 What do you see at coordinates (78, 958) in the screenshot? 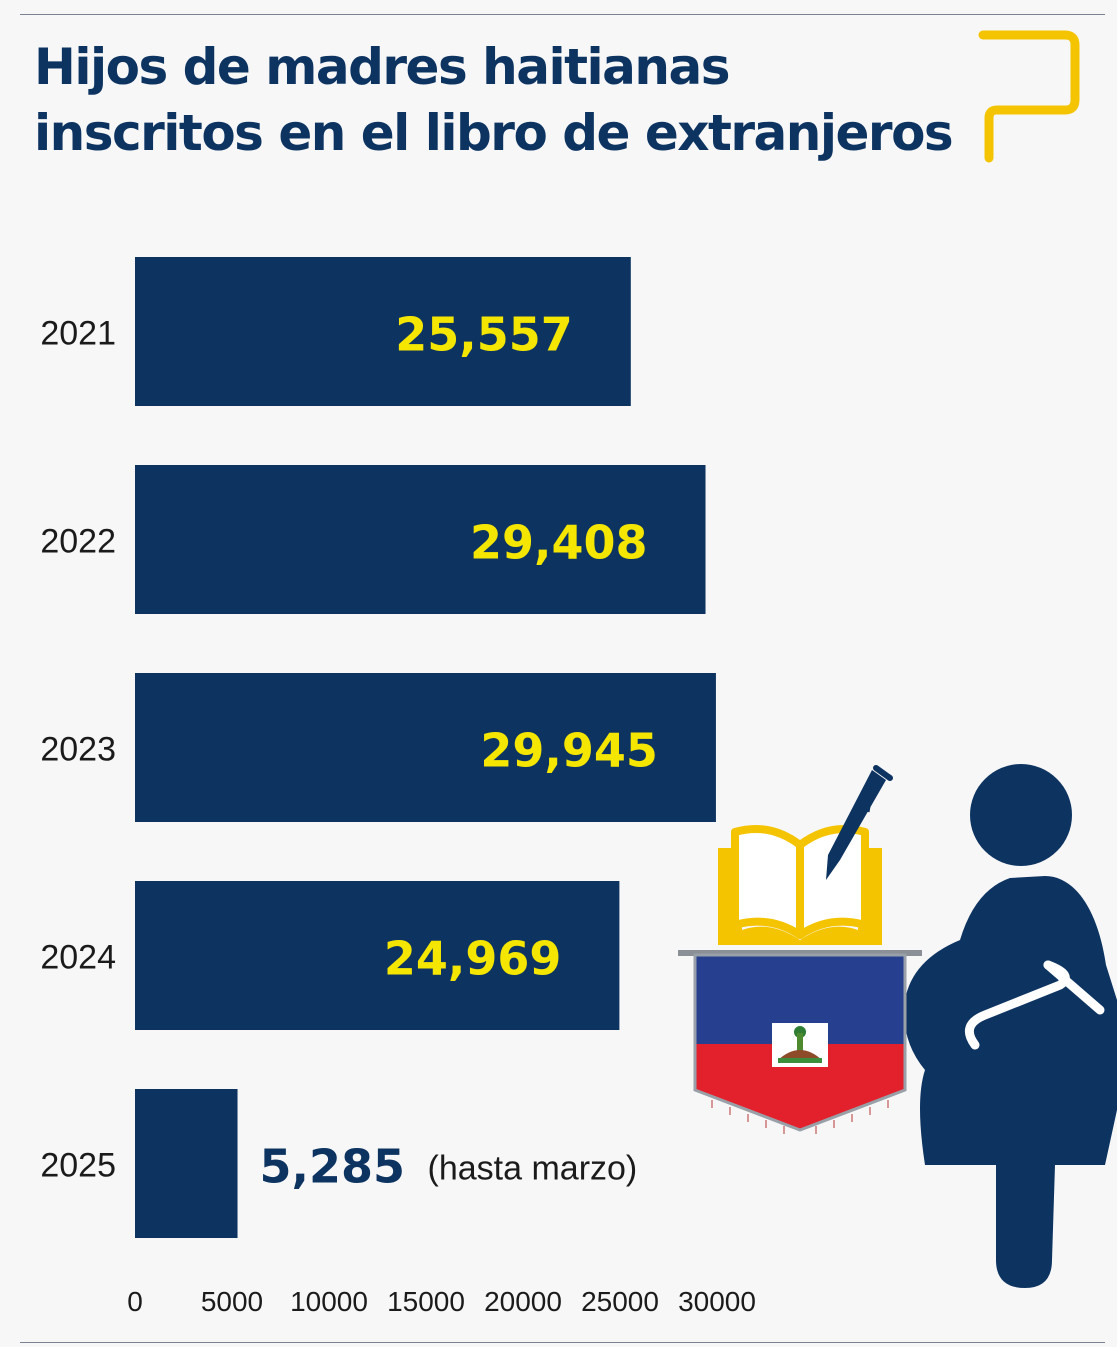
I see `category-label-2024: 2024` at bounding box center [78, 958].